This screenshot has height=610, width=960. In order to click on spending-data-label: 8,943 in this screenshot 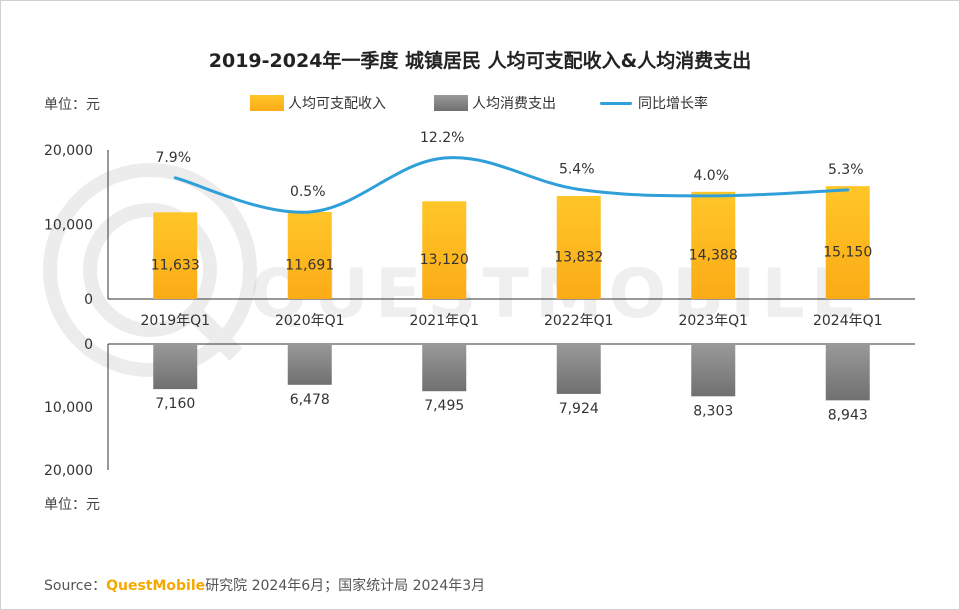, I will do `click(848, 415)`.